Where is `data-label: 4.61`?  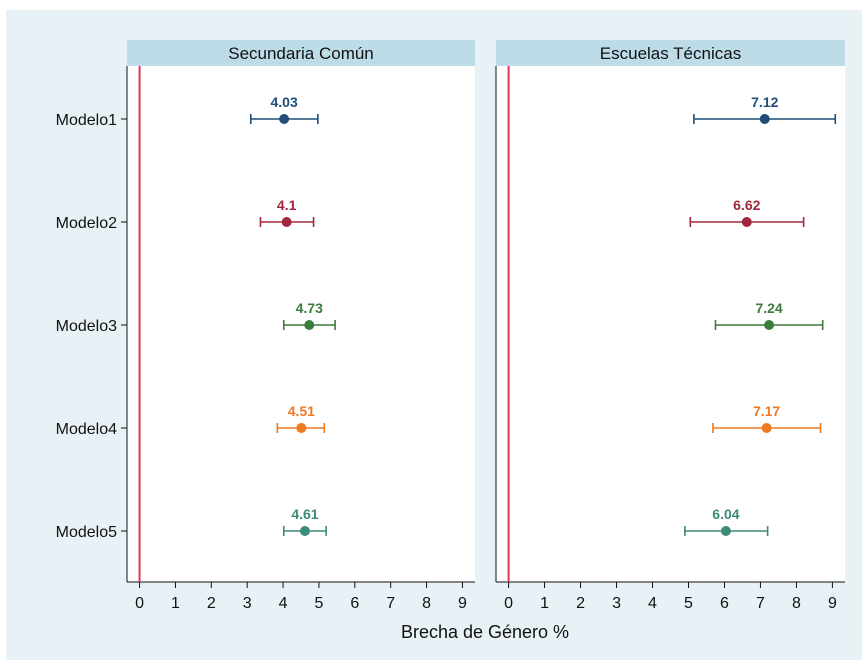 data-label: 4.61 is located at coordinates (304, 514).